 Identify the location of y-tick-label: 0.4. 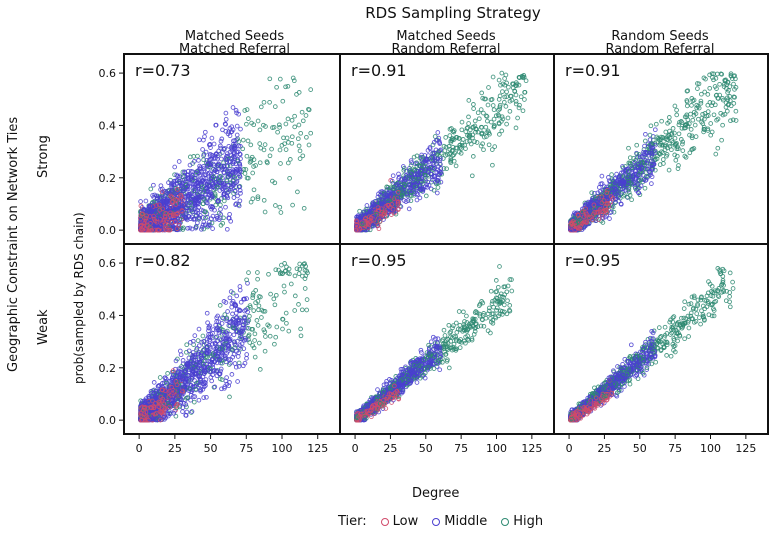
(108, 125).